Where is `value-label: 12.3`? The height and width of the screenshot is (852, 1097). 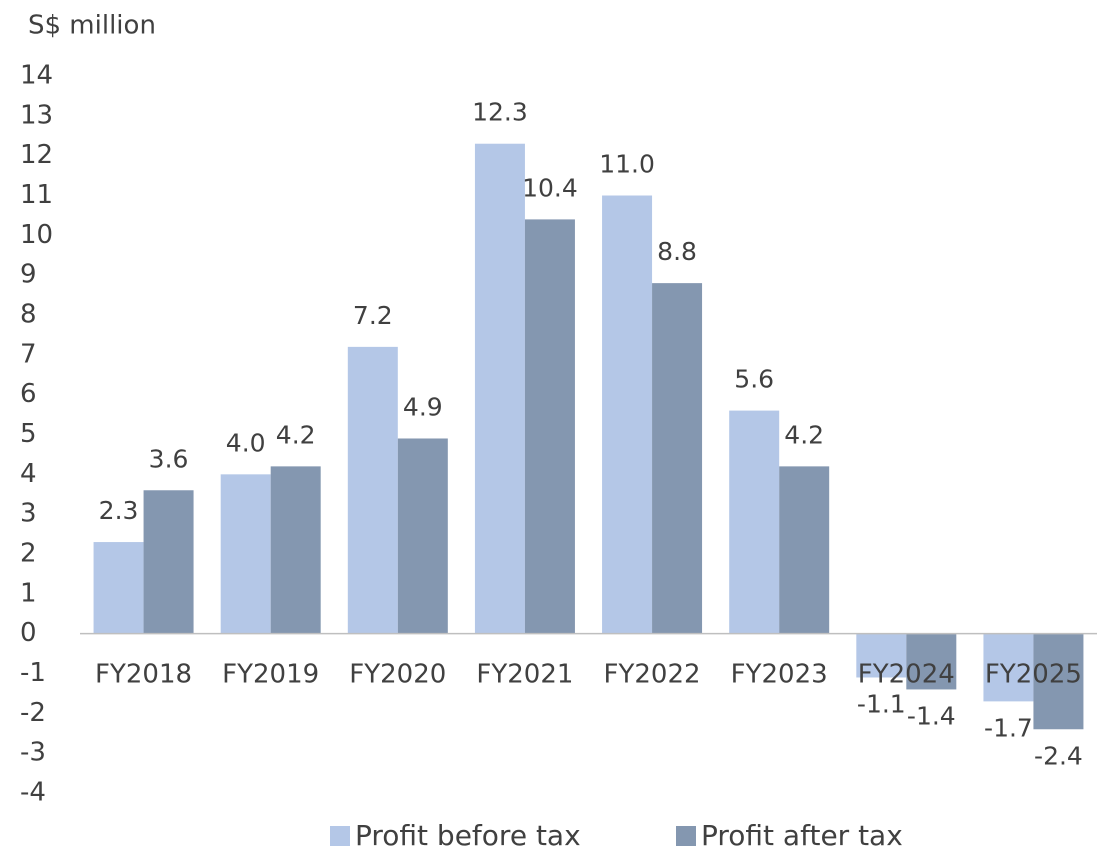
value-label: 12.3 is located at coordinates (500, 112).